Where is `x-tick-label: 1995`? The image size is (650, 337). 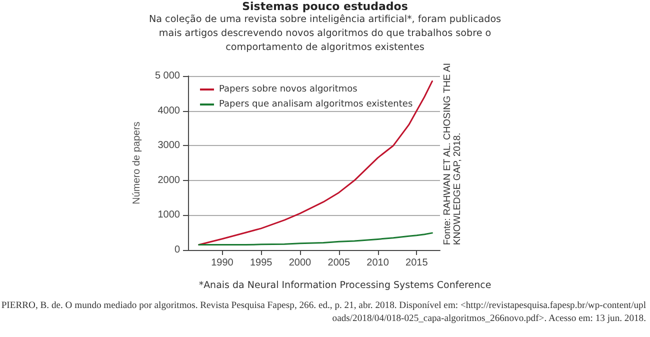
x-tick-label: 1995 is located at coordinates (261, 263).